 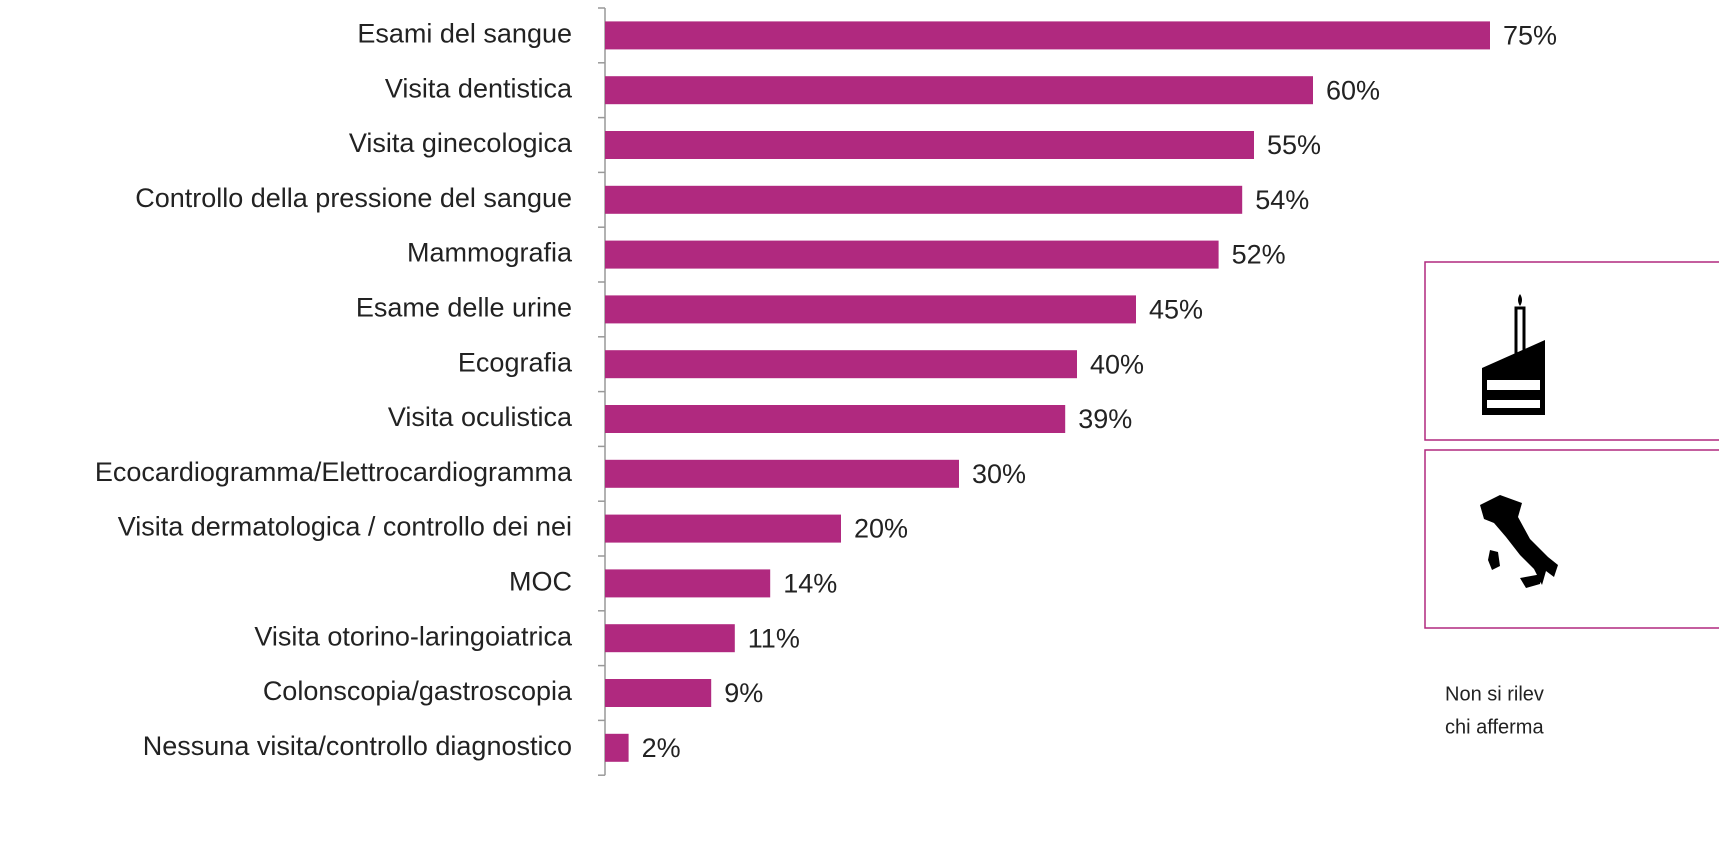 I want to click on side-panel: Non si rilev chi afferma, so click(x=1571, y=499).